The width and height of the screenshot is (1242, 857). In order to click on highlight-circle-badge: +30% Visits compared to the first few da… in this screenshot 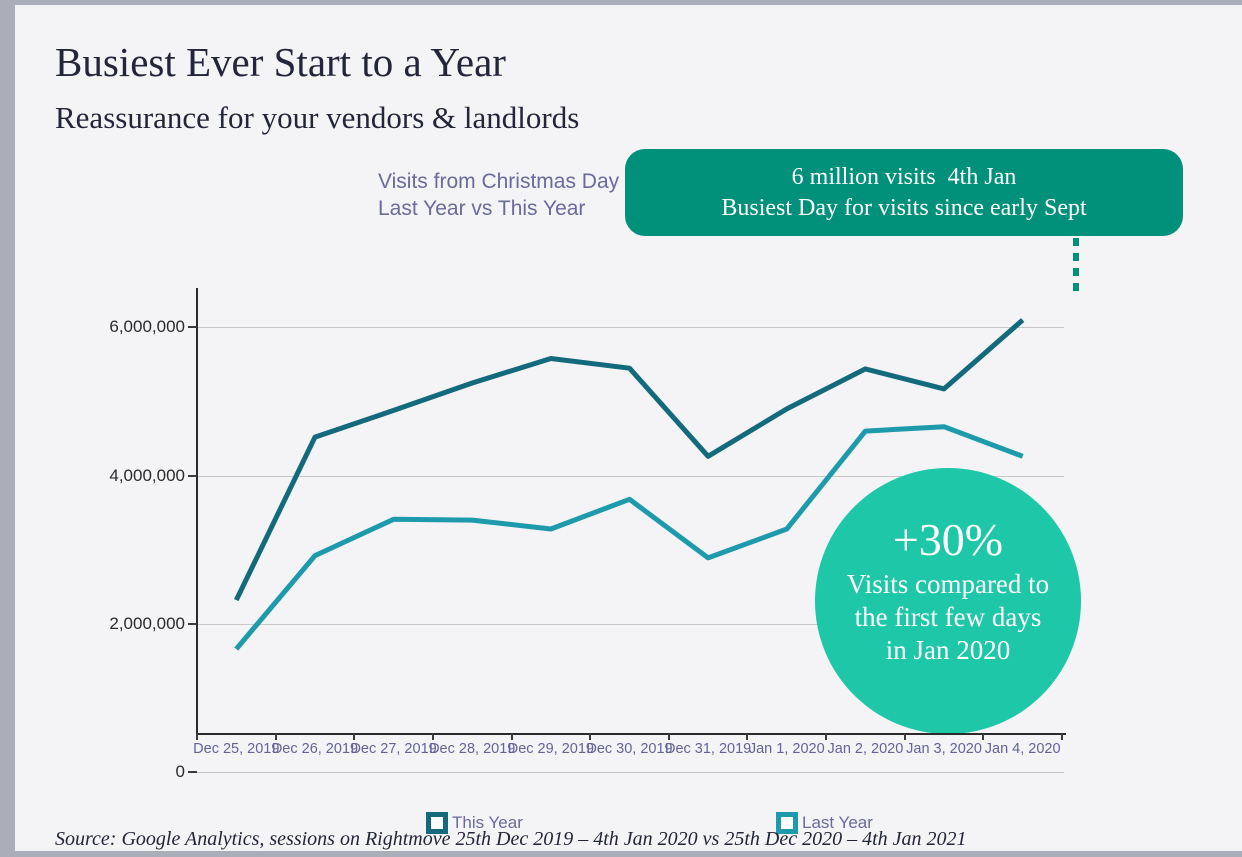, I will do `click(948, 601)`.